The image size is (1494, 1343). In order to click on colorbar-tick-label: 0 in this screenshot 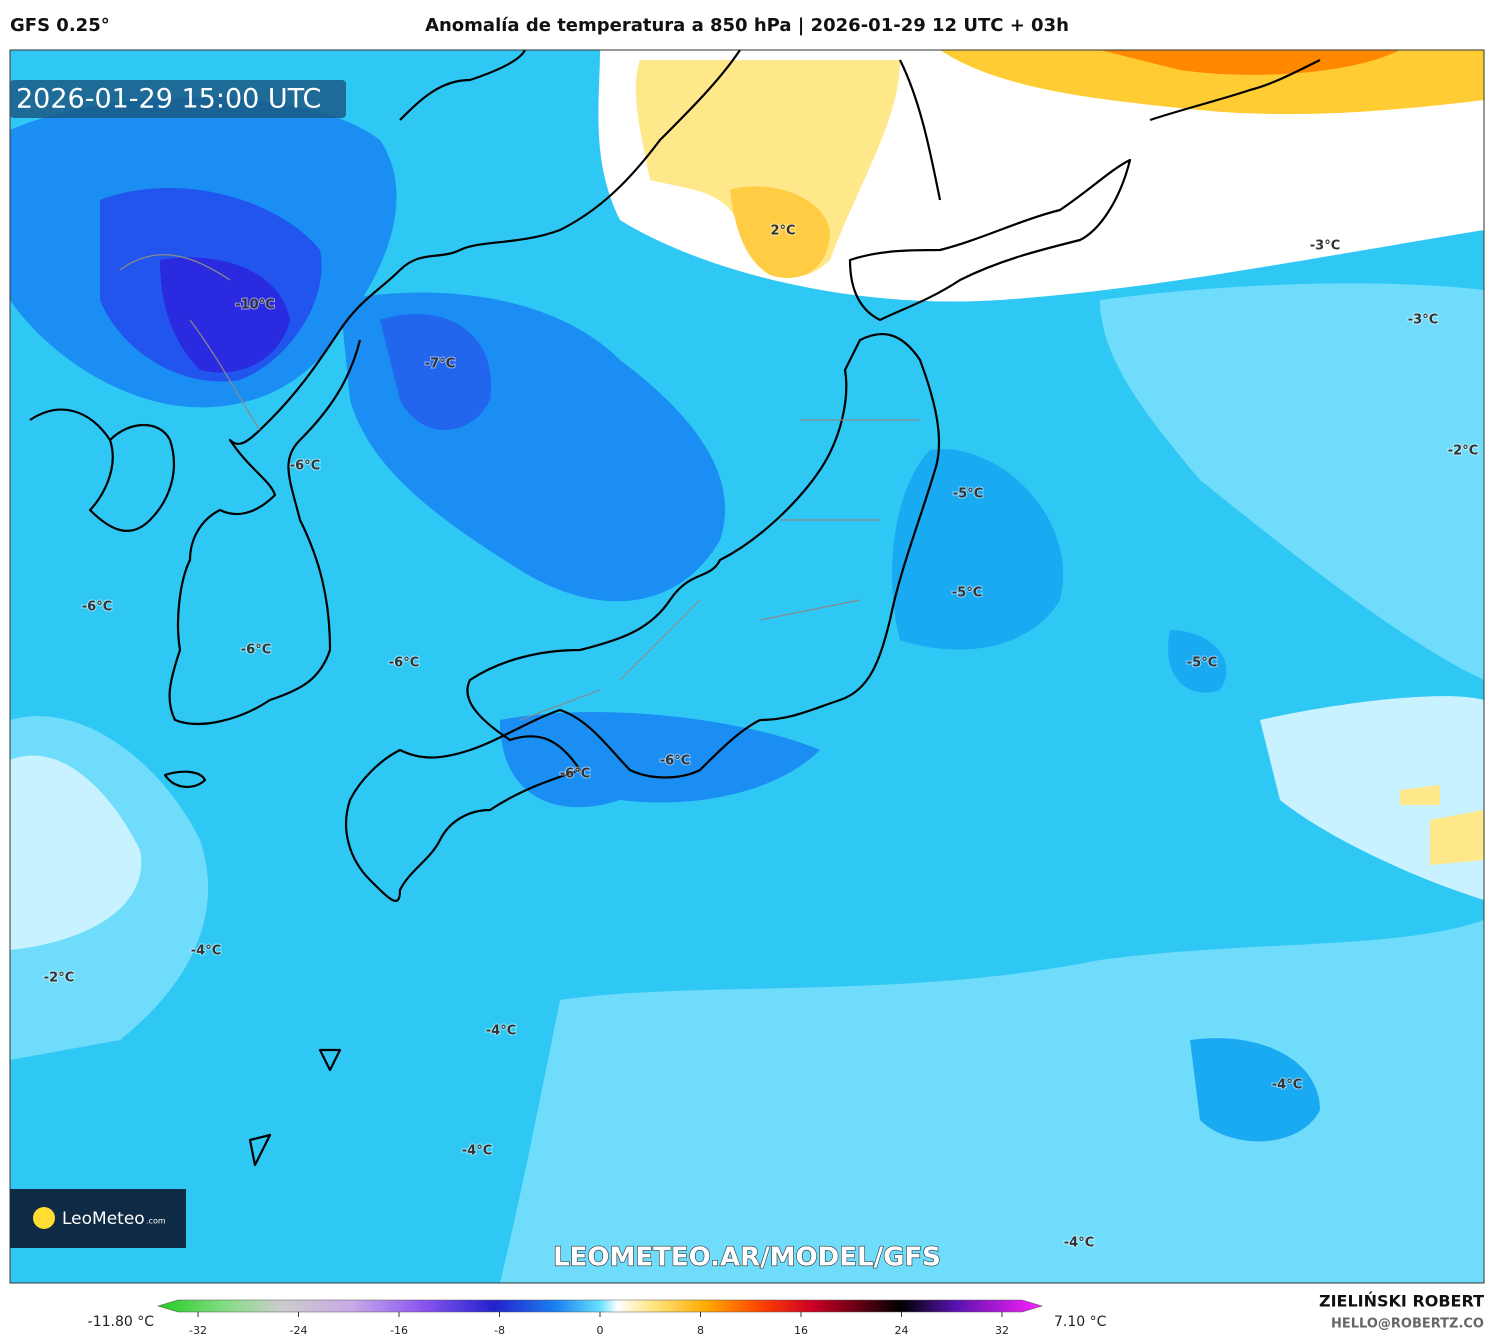, I will do `click(600, 1330)`.